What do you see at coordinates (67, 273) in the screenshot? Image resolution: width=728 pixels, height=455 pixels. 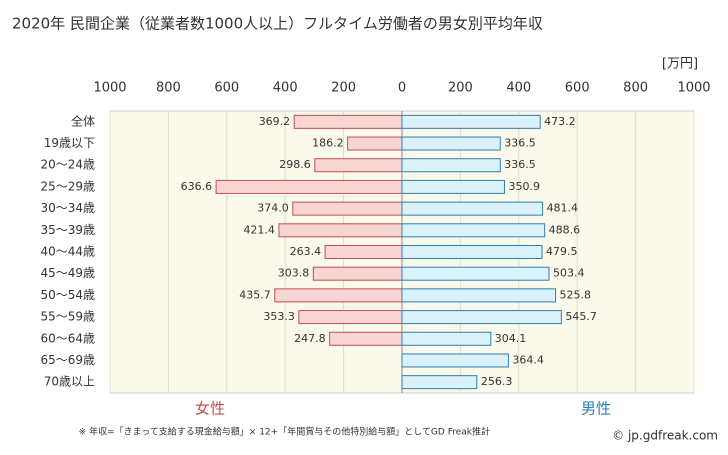 I see `category-label: 45～49歳` at bounding box center [67, 273].